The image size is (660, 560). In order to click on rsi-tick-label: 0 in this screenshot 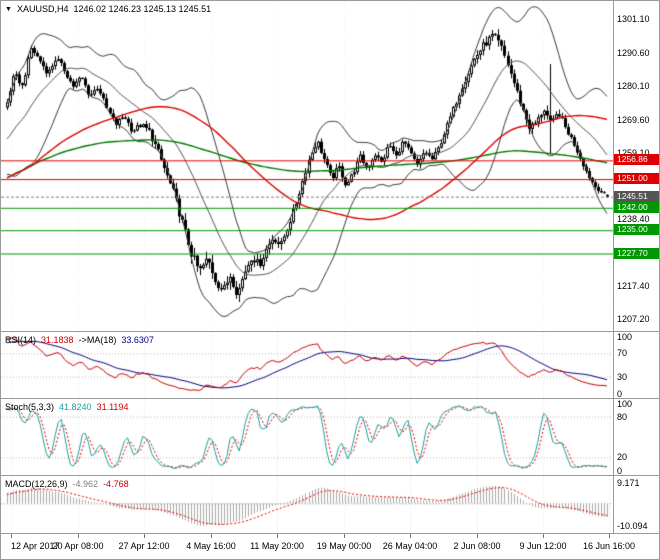, I will do `click(620, 394)`.